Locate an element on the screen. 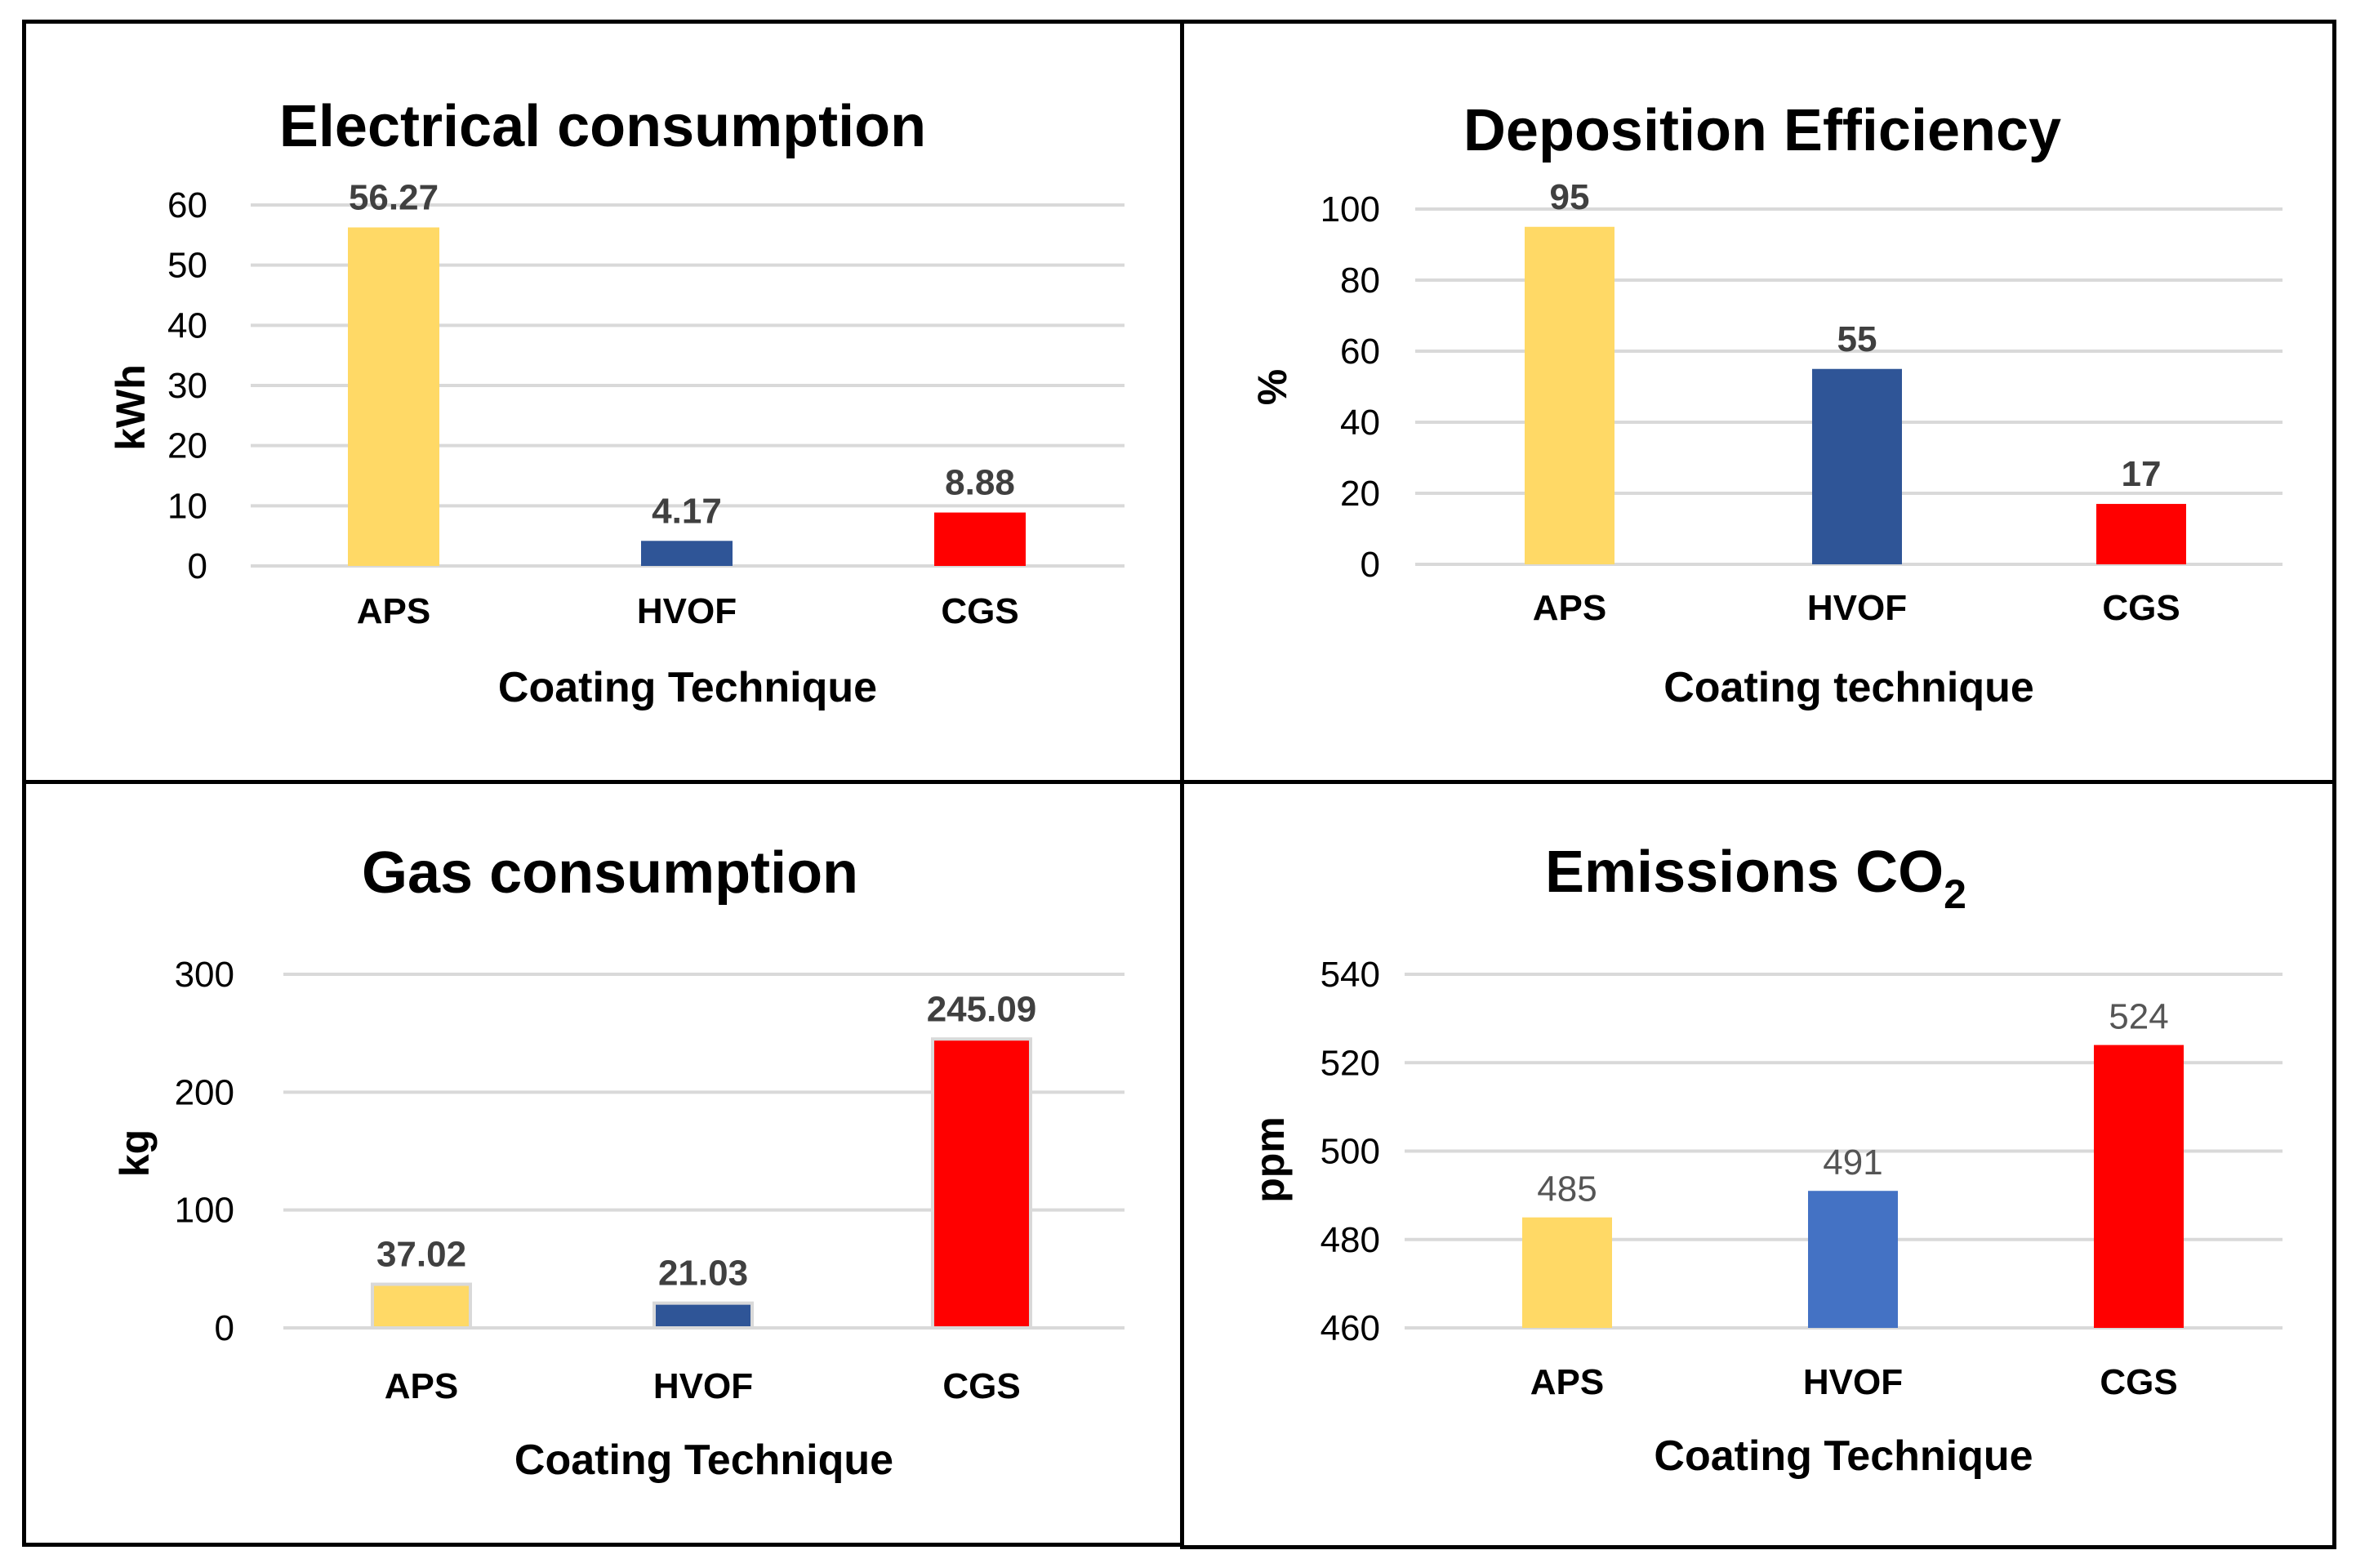  data-label: 524 is located at coordinates (2139, 1017).